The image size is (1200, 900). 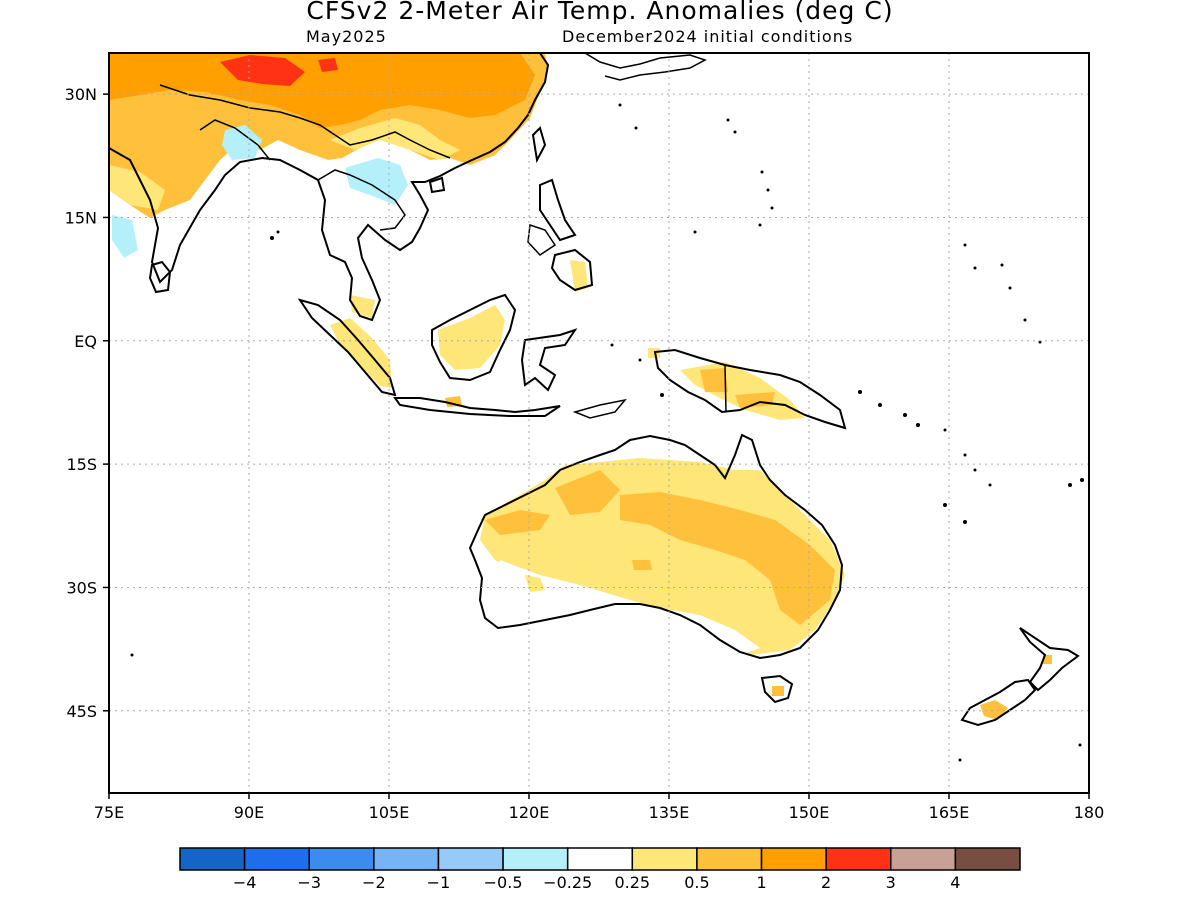 What do you see at coordinates (137, 187) in the screenshot?
I see `india-mild` at bounding box center [137, 187].